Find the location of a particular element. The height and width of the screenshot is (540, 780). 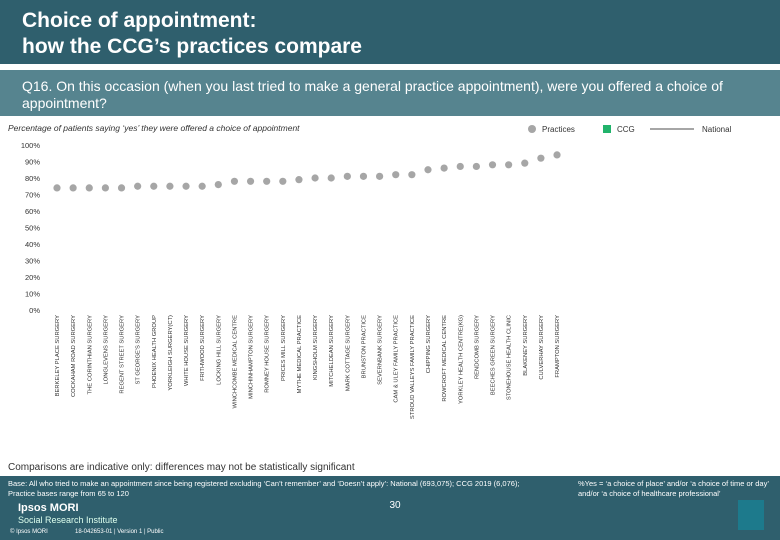

x-tick-label: CHIPPING SURGERY is located at coordinates (429, 344).